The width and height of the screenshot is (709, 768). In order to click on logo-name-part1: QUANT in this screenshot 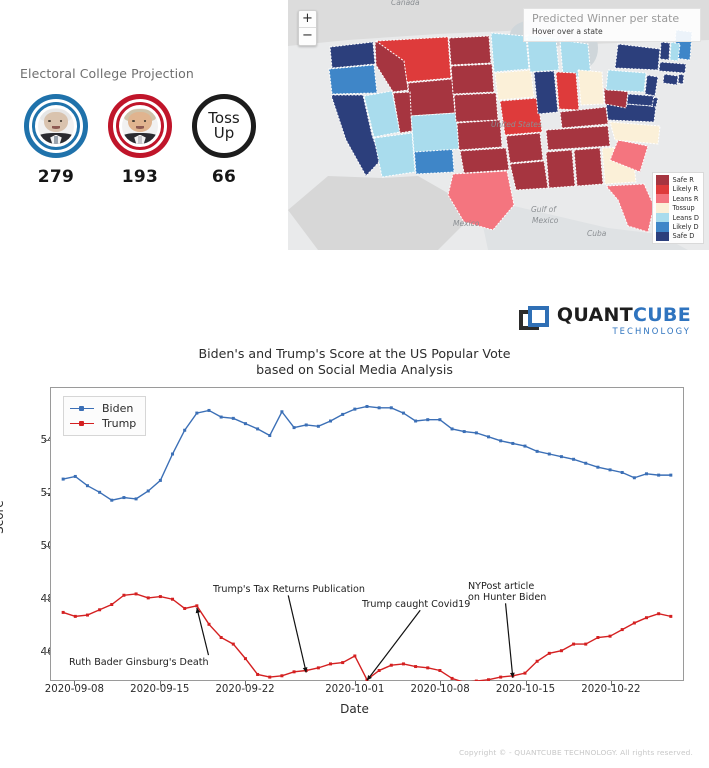, I will do `click(594, 315)`.